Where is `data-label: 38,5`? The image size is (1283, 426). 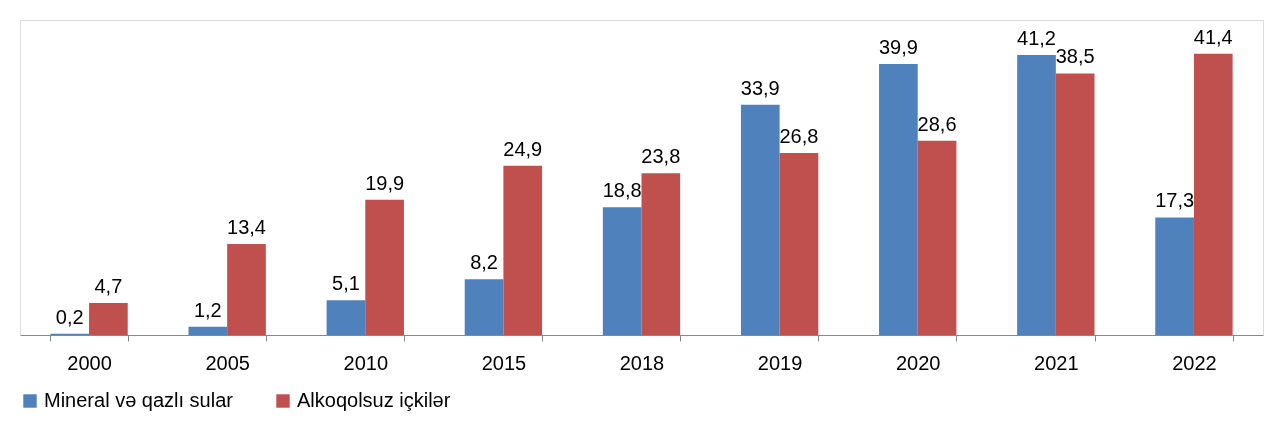 data-label: 38,5 is located at coordinates (1075, 56).